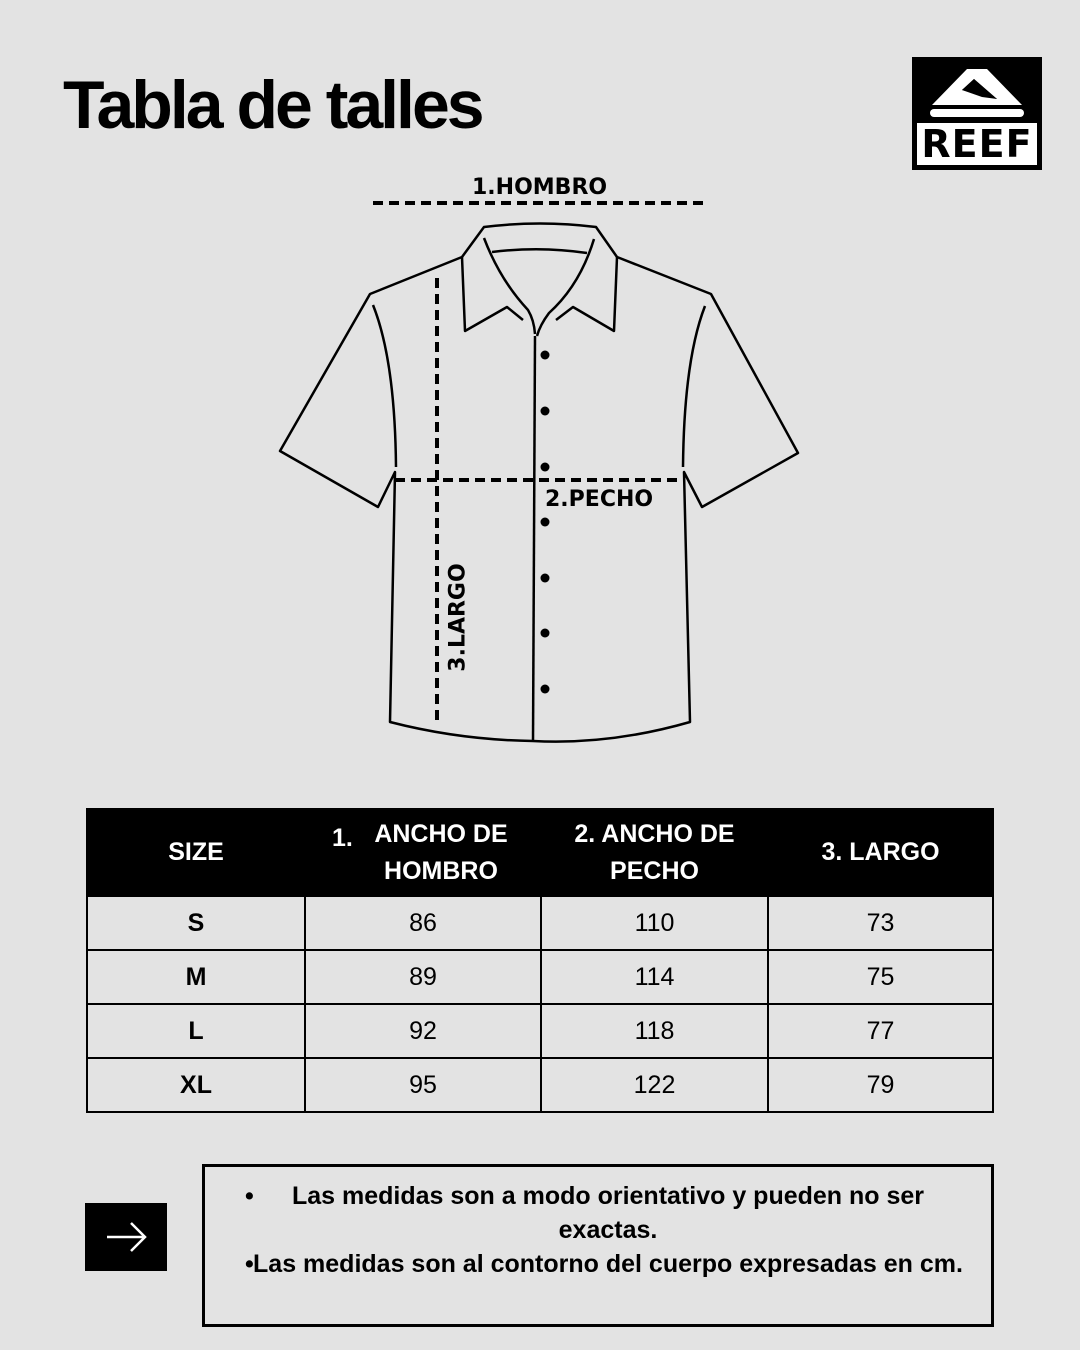  I want to click on chest-label: 2.PECHO, so click(599, 499).